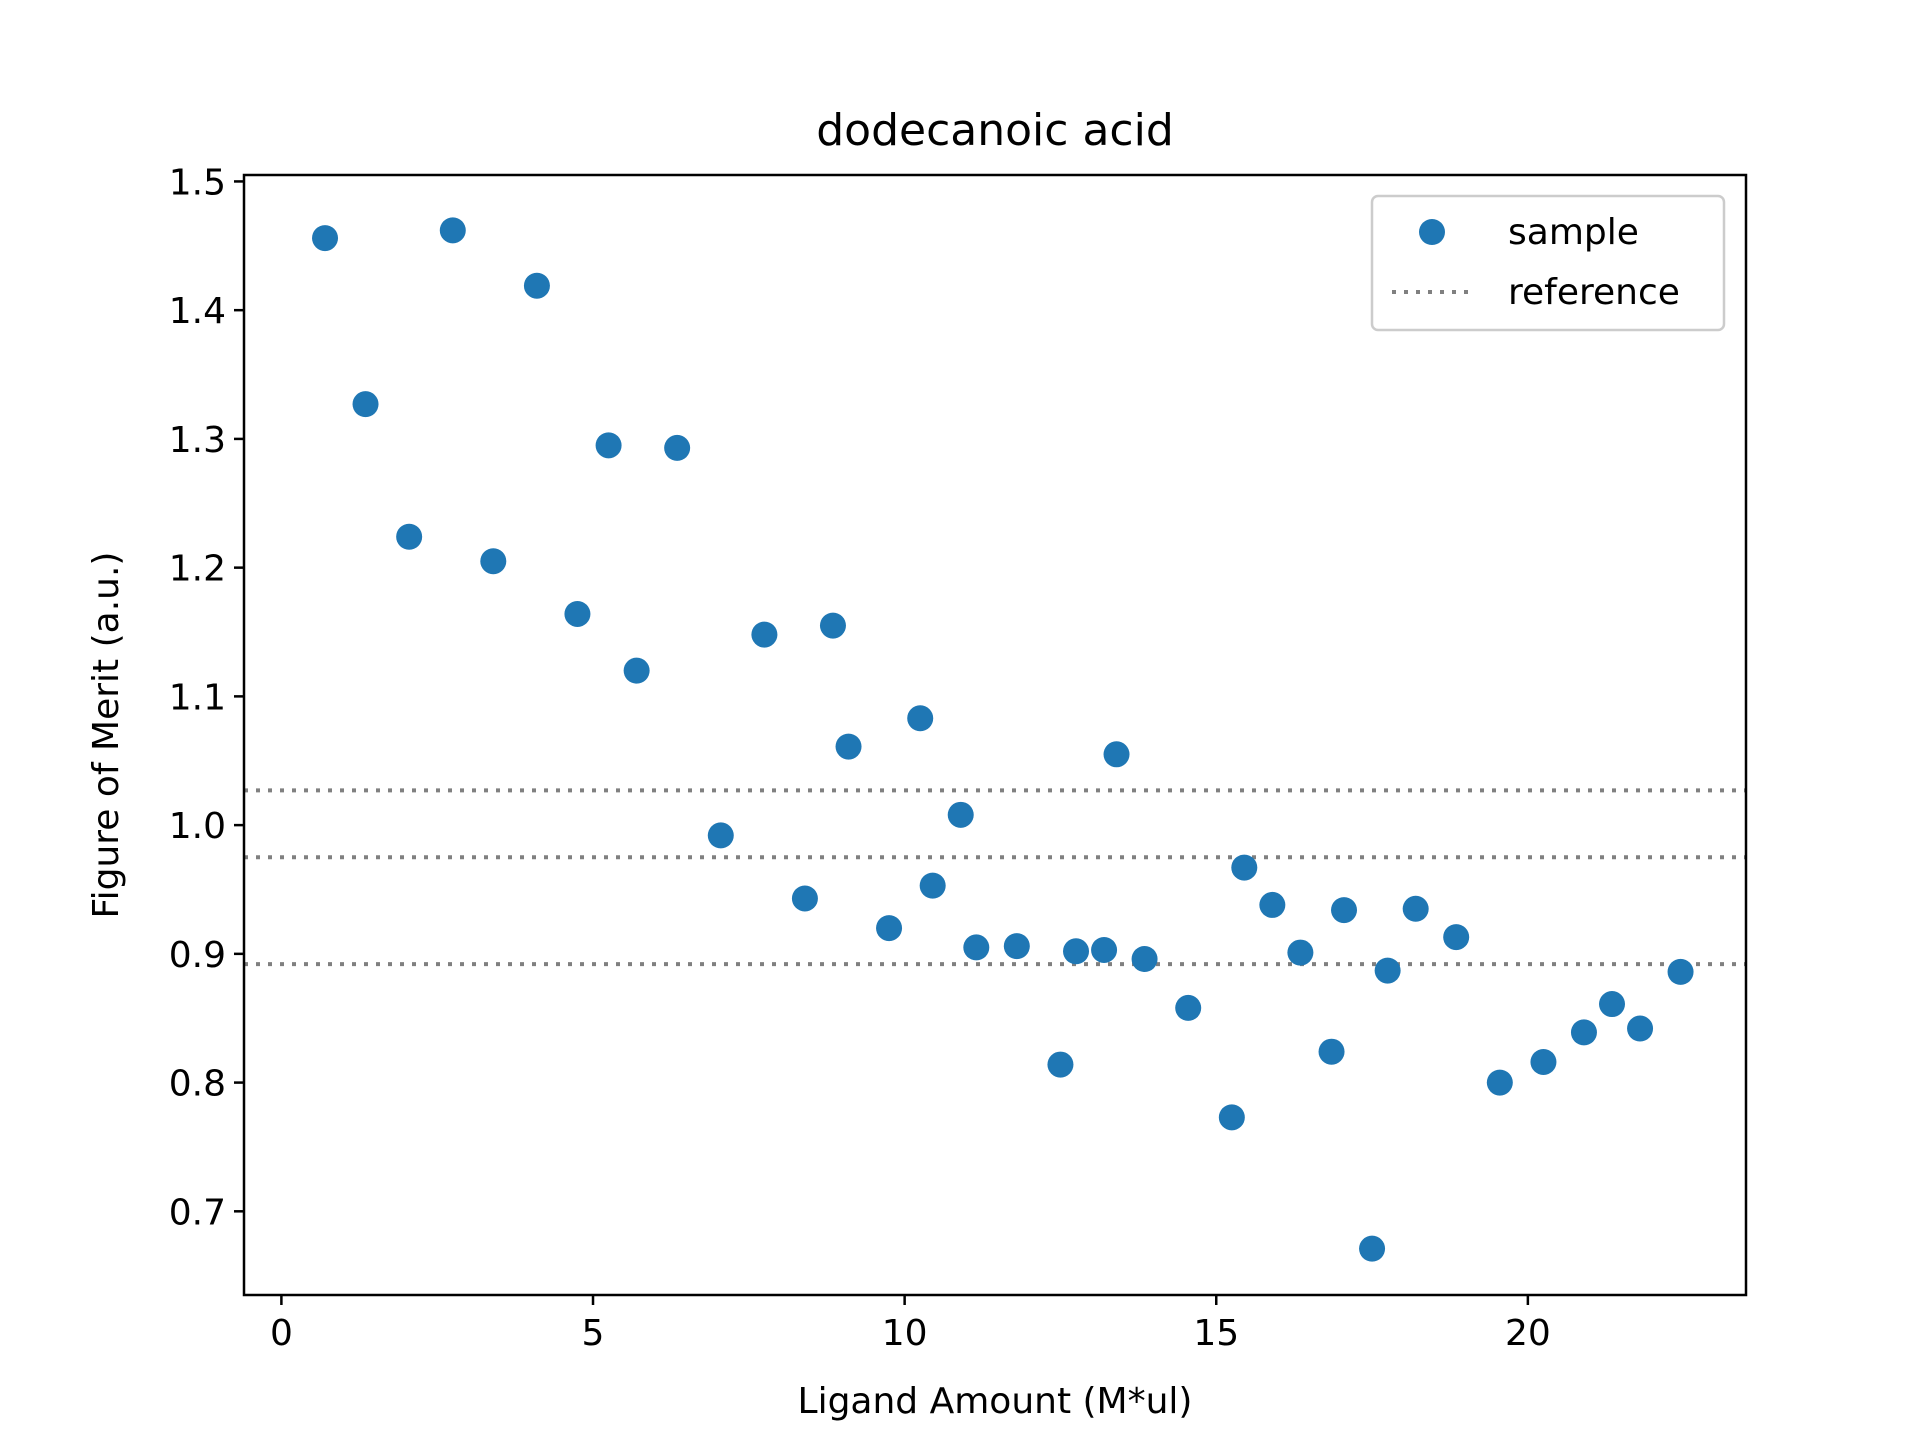 This screenshot has height=1440, width=1920. I want to click on reference-lines, so click(995, 877).